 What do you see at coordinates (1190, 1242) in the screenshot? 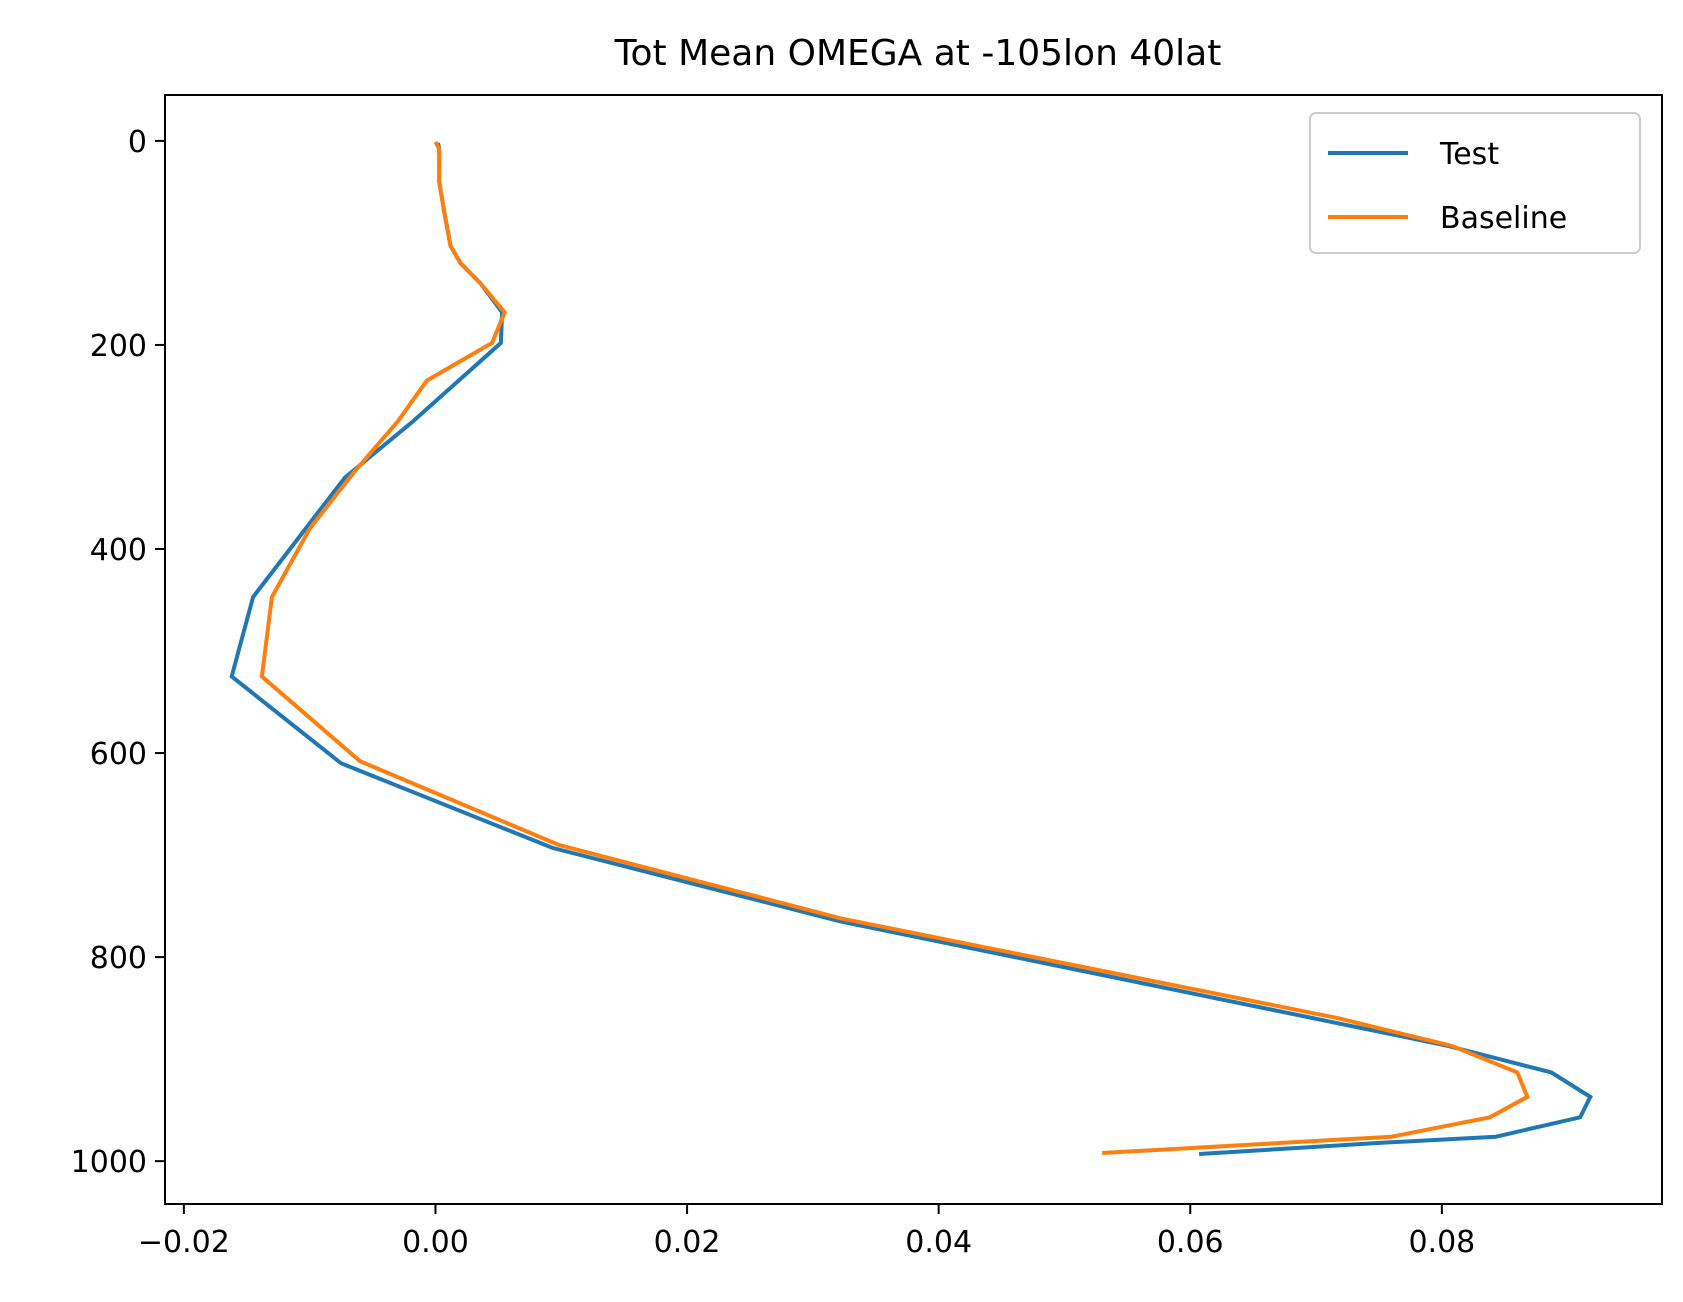
I see `x-tick-label: 0.06` at bounding box center [1190, 1242].